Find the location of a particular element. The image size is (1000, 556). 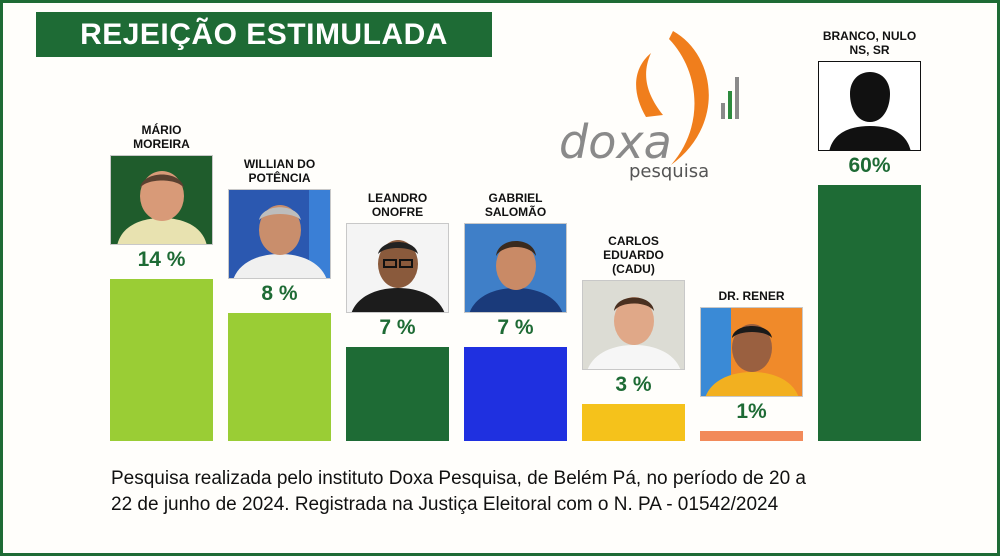

bar-dr-rener is located at coordinates (751, 436).